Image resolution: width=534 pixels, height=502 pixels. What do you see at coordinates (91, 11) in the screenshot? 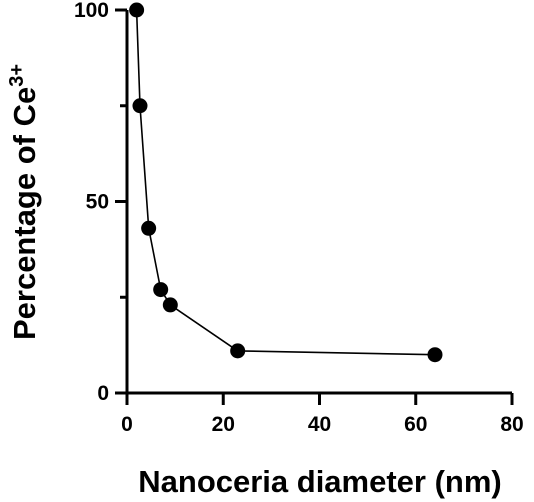
I see `y-tick-label: 100` at bounding box center [91, 11].